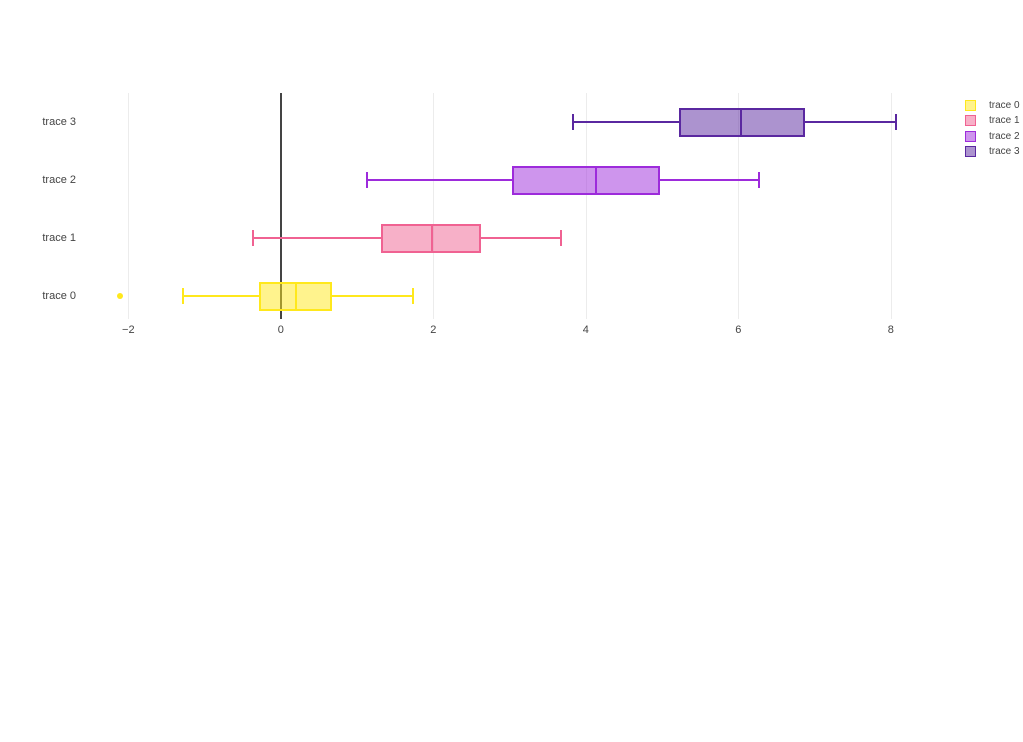  I want to click on x-tick-label: 6, so click(738, 330).